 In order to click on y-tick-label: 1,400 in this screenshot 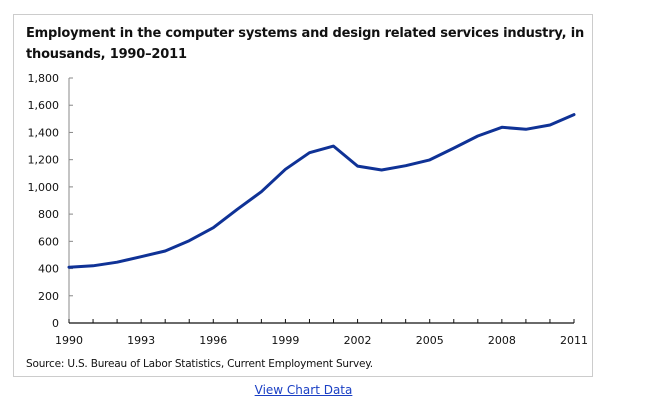, I will do `click(44, 132)`.